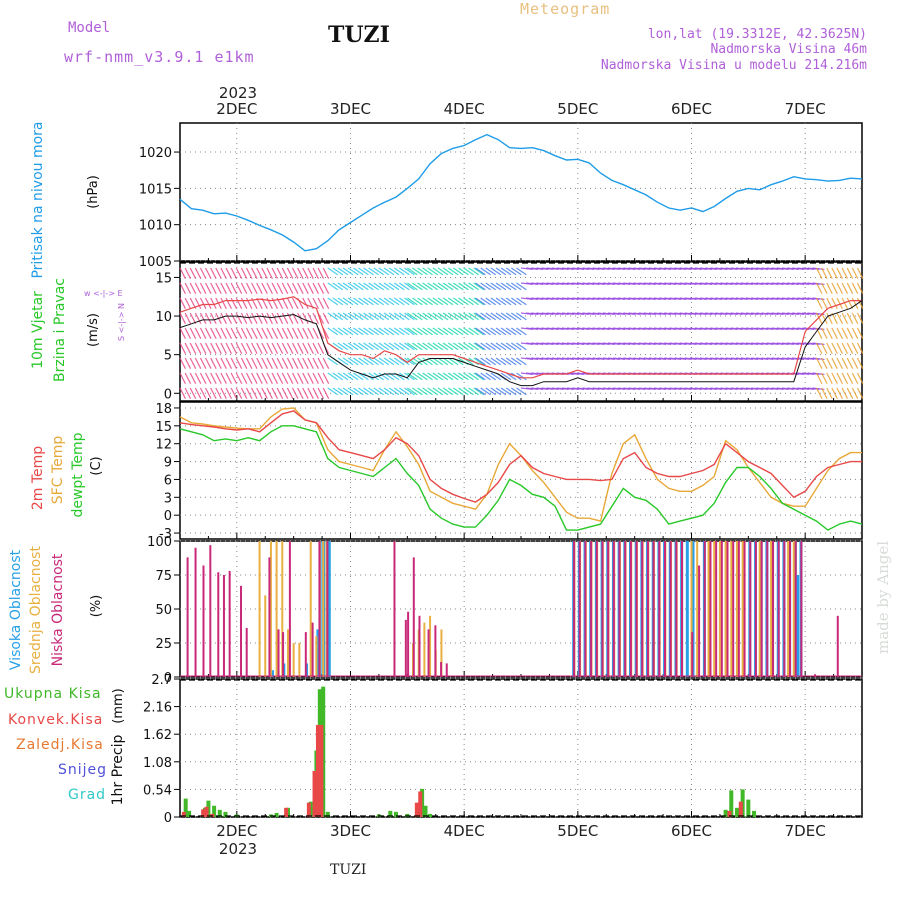 The width and height of the screenshot is (900, 900). What do you see at coordinates (464, 831) in the screenshot?
I see `bottom-day-label: 4DEC` at bounding box center [464, 831].